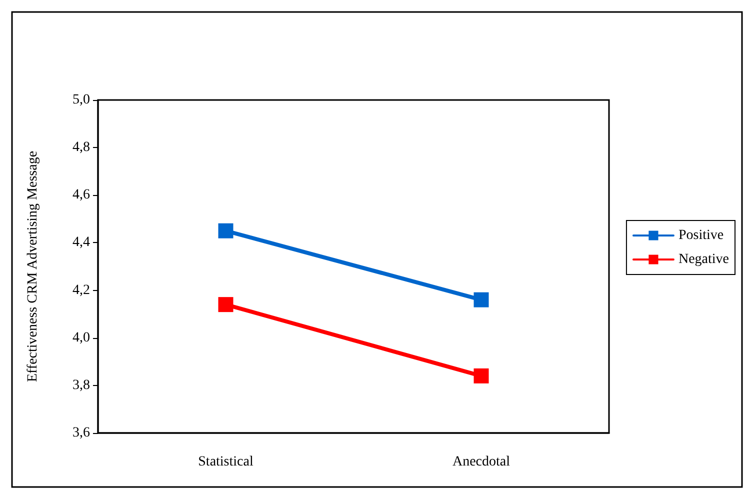 The width and height of the screenshot is (755, 495). I want to click on y-tick-label: 4,4, so click(81, 242).